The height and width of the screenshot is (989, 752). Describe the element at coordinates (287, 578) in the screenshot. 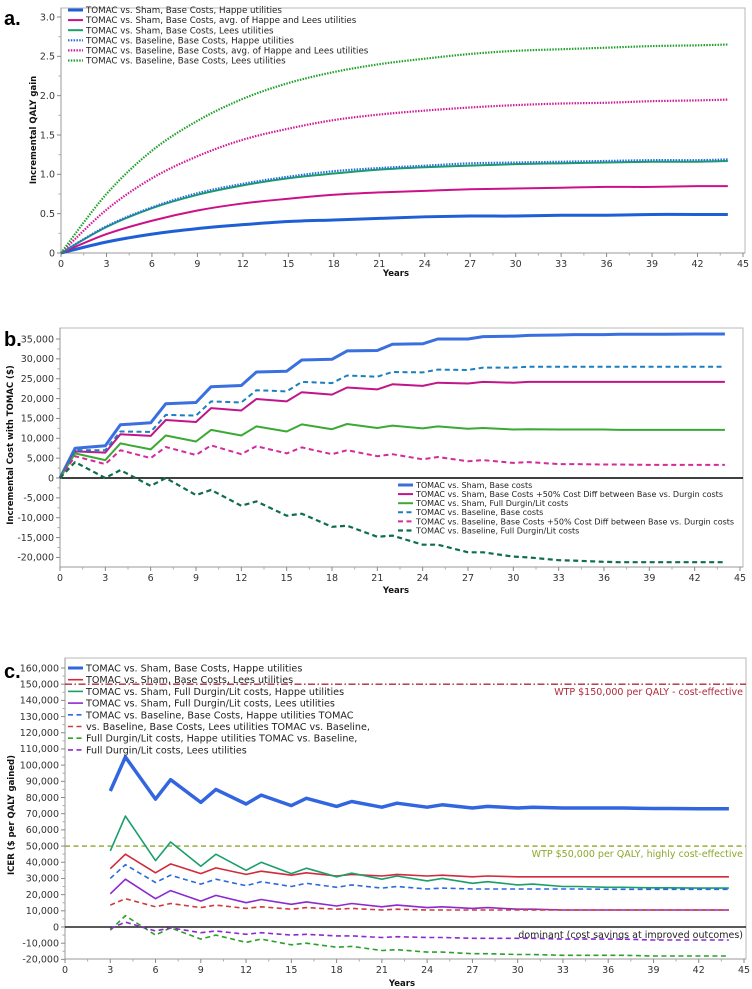

I see `x-tick-label: 15` at that location.